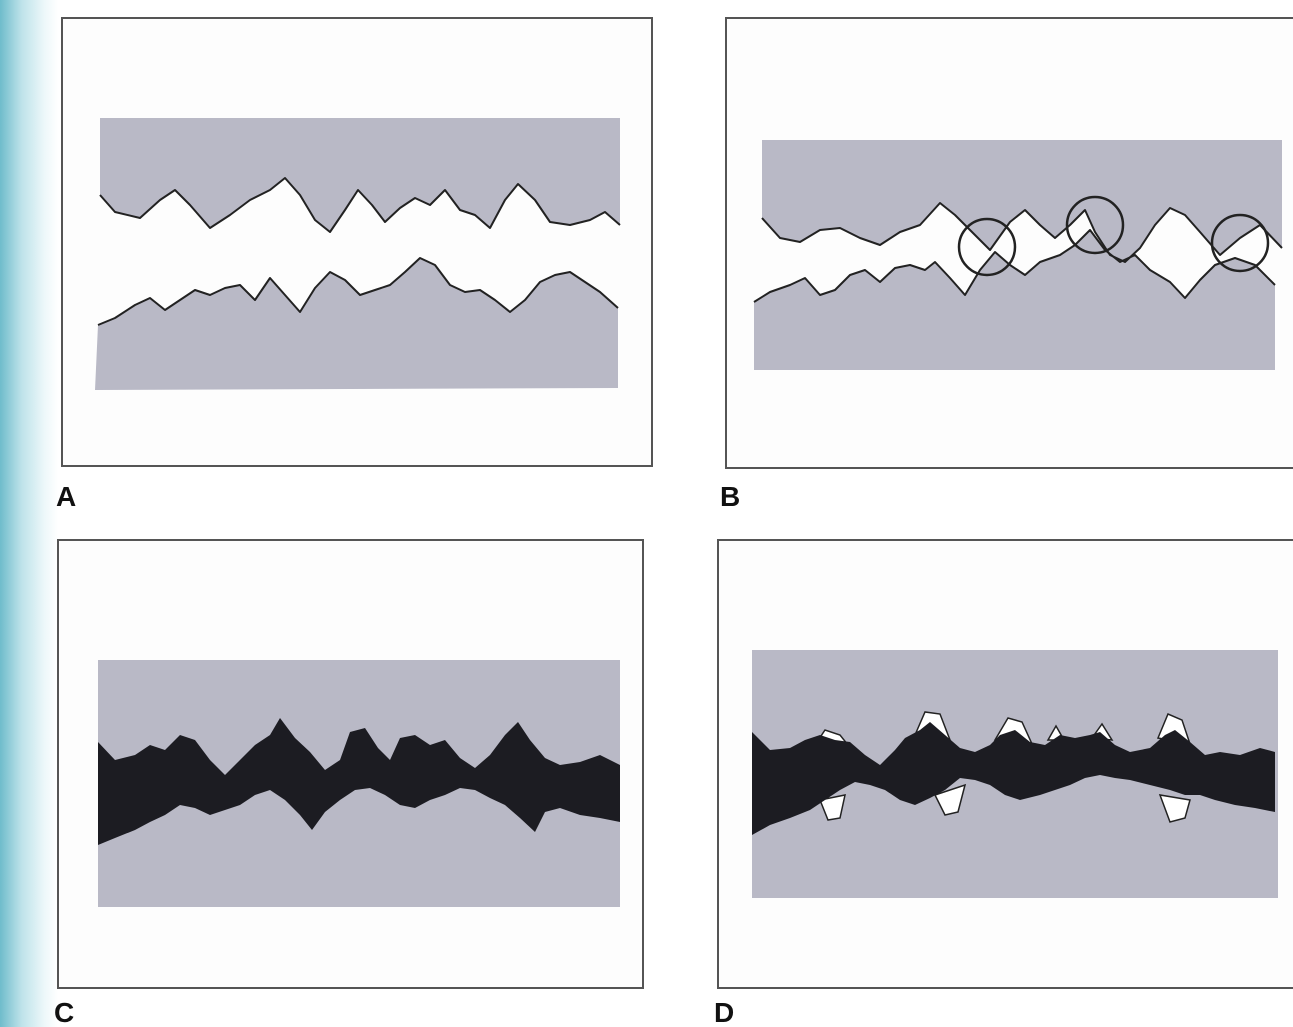 Image resolution: width=1293 pixels, height=1027 pixels. Describe the element at coordinates (66, 496) in the screenshot. I see `panel-label: A` at that location.